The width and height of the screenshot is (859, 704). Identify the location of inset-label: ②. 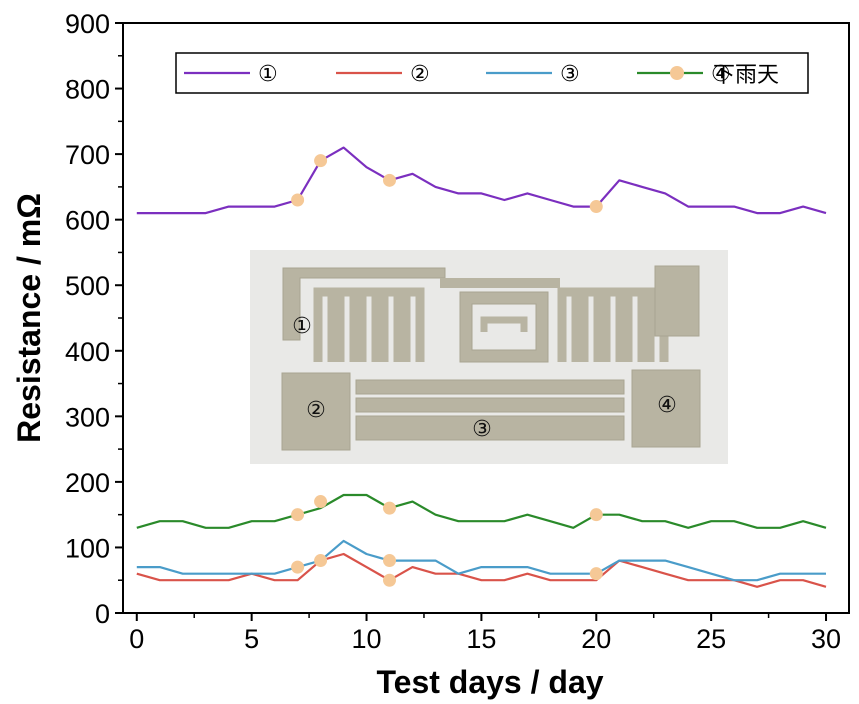
(316, 410).